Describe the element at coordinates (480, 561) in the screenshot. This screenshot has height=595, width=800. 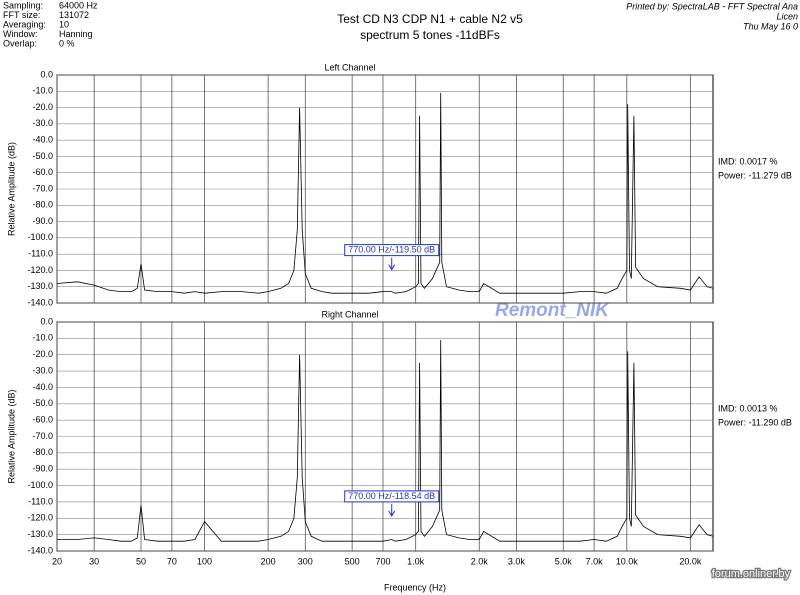
I see `x-tick-label: 2.0k` at that location.